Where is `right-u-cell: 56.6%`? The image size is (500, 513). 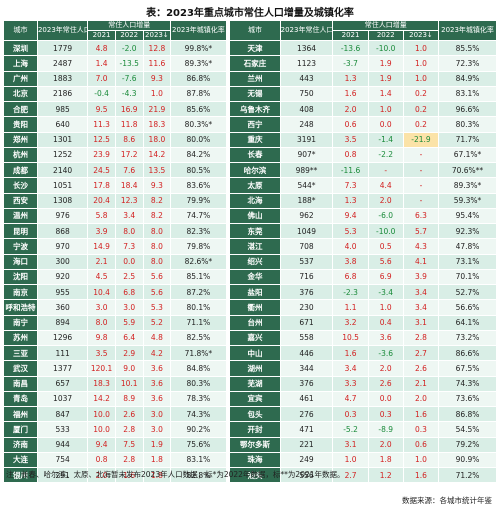
right-u-cell: 56.6% is located at coordinates (467, 307).